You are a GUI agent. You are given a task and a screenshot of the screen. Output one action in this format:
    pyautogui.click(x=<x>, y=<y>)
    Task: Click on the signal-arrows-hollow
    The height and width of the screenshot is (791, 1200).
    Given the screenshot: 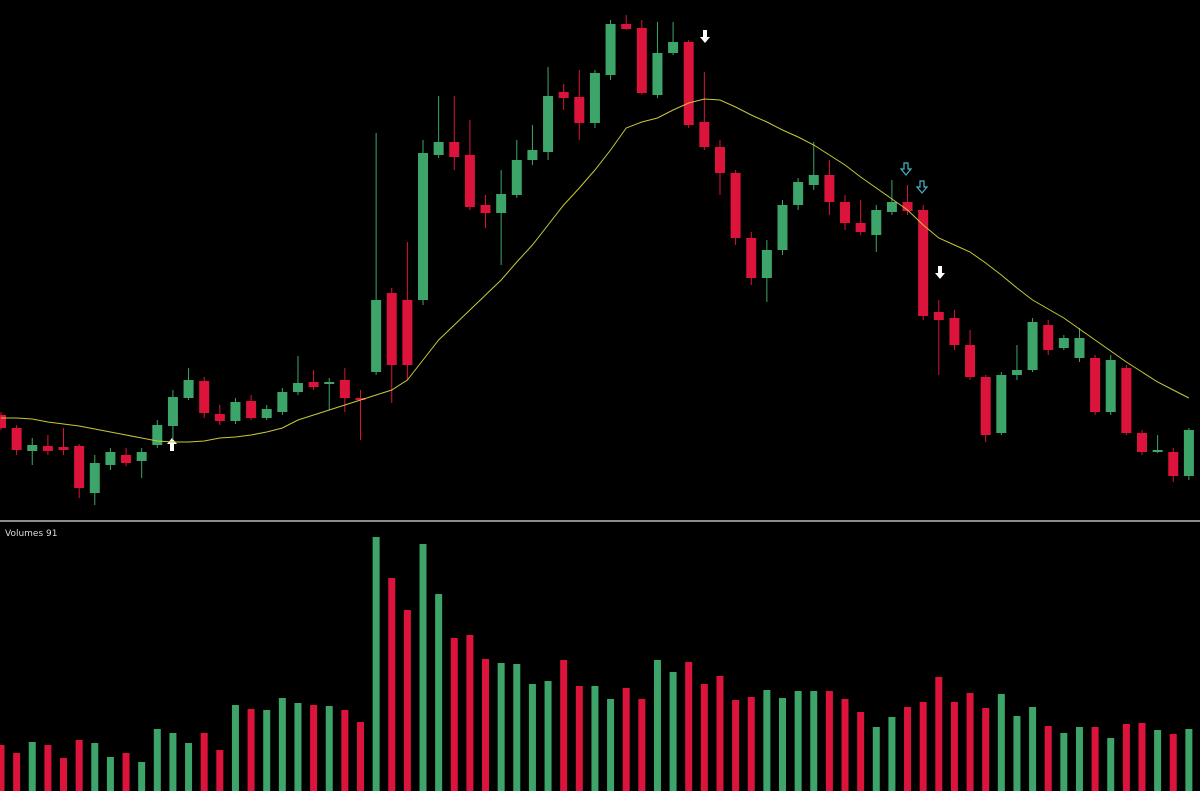 What is the action you would take?
    pyautogui.click(x=914, y=178)
    